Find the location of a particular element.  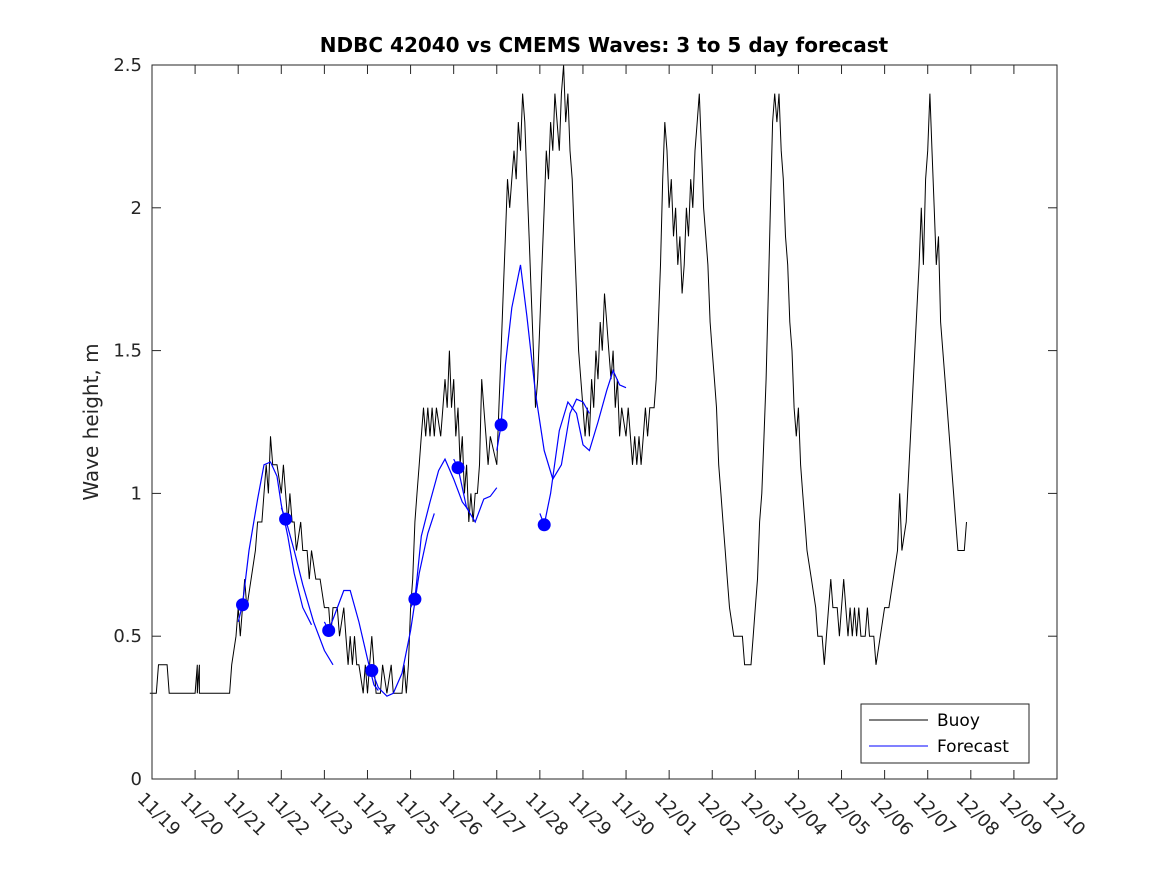

legend-box is located at coordinates (945, 733).